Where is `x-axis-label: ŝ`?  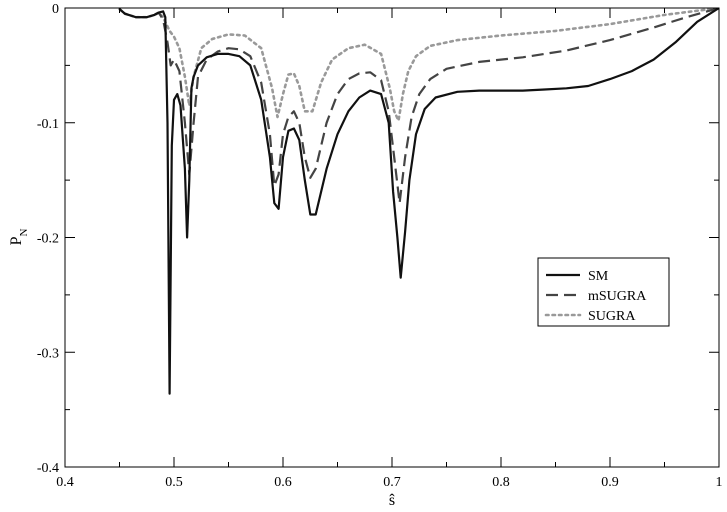
x-axis-label: ŝ is located at coordinates (392, 500).